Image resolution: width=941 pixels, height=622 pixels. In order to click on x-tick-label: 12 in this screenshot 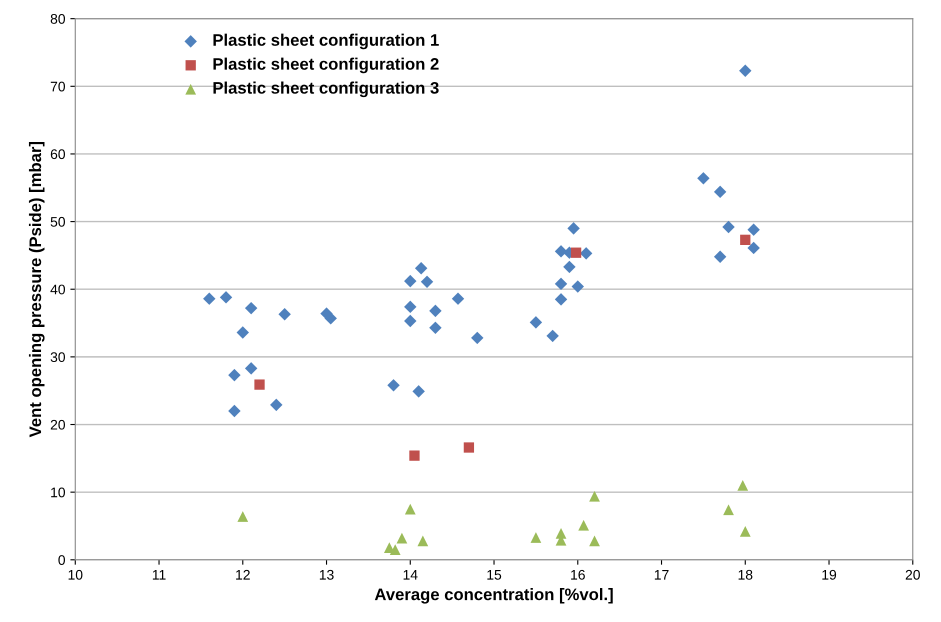, I will do `click(243, 575)`.